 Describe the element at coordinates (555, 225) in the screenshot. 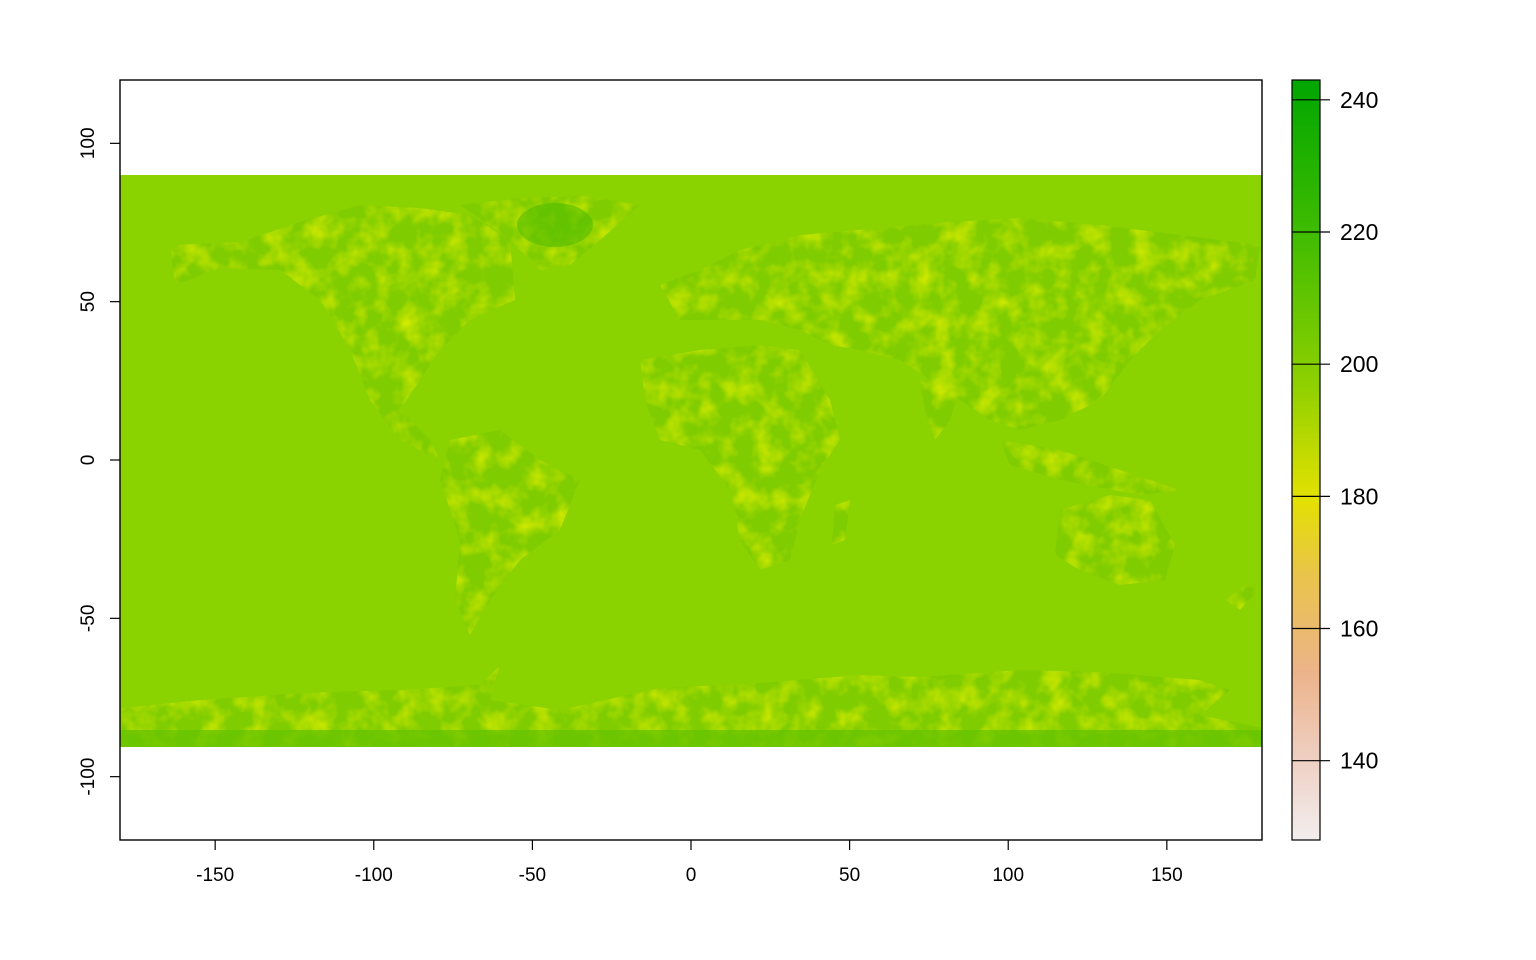

I see `greenland-icecap` at that location.